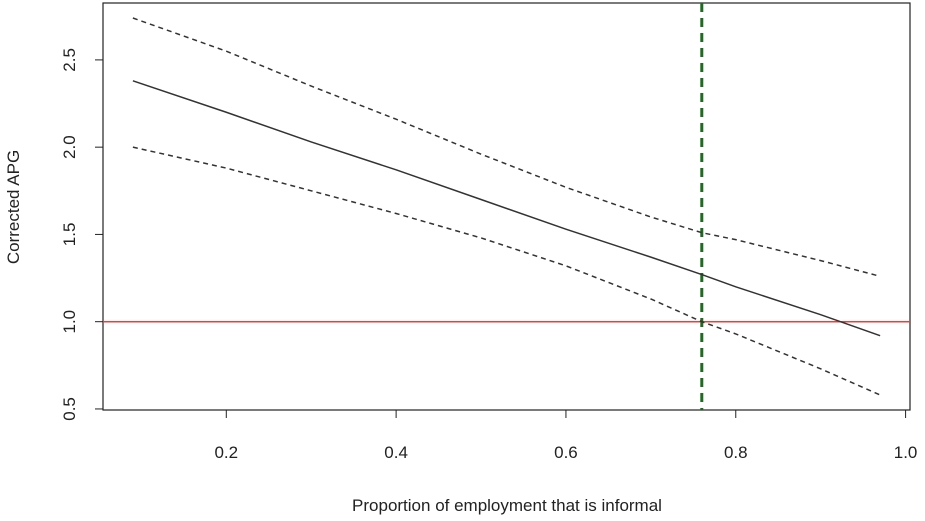  Describe the element at coordinates (13, 207) in the screenshot. I see `y-axis-label: Corrected APG` at that location.